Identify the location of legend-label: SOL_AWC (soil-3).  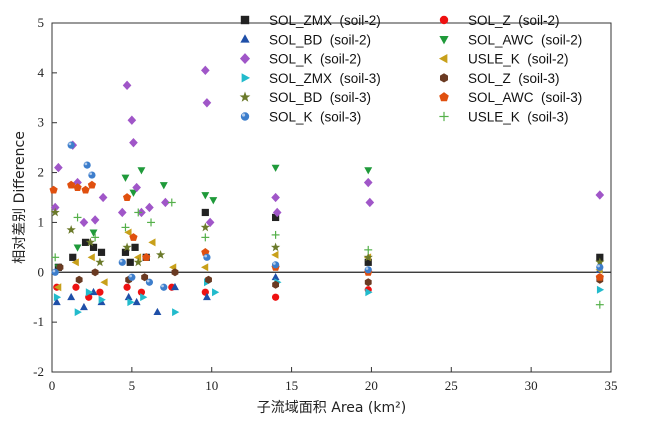
(525, 97).